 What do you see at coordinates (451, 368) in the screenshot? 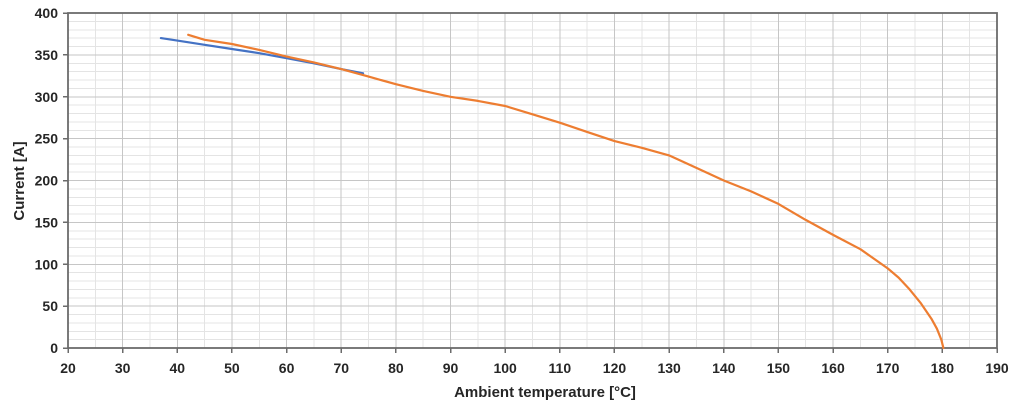
I see `x-tick-label: 90` at bounding box center [451, 368].